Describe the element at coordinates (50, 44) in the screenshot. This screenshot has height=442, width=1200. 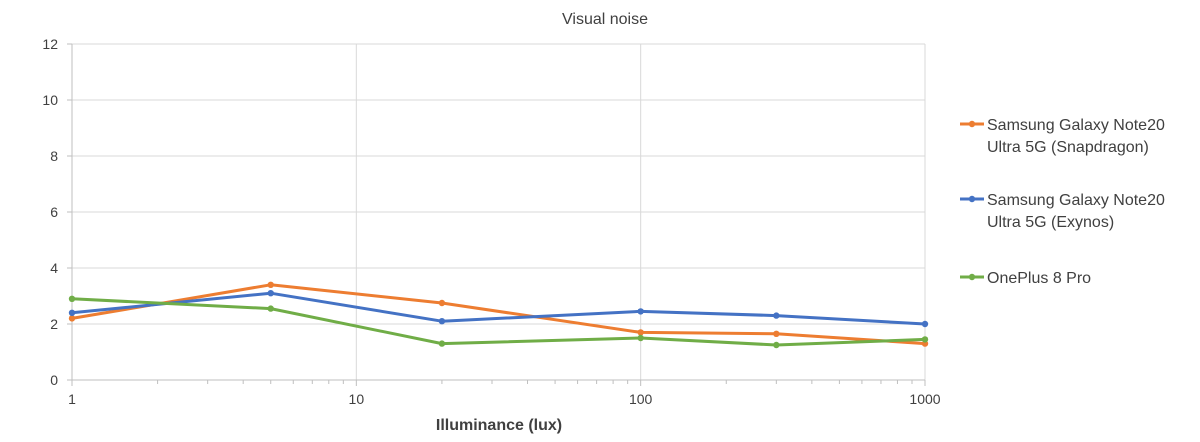
I see `y-tick-label: 12` at that location.